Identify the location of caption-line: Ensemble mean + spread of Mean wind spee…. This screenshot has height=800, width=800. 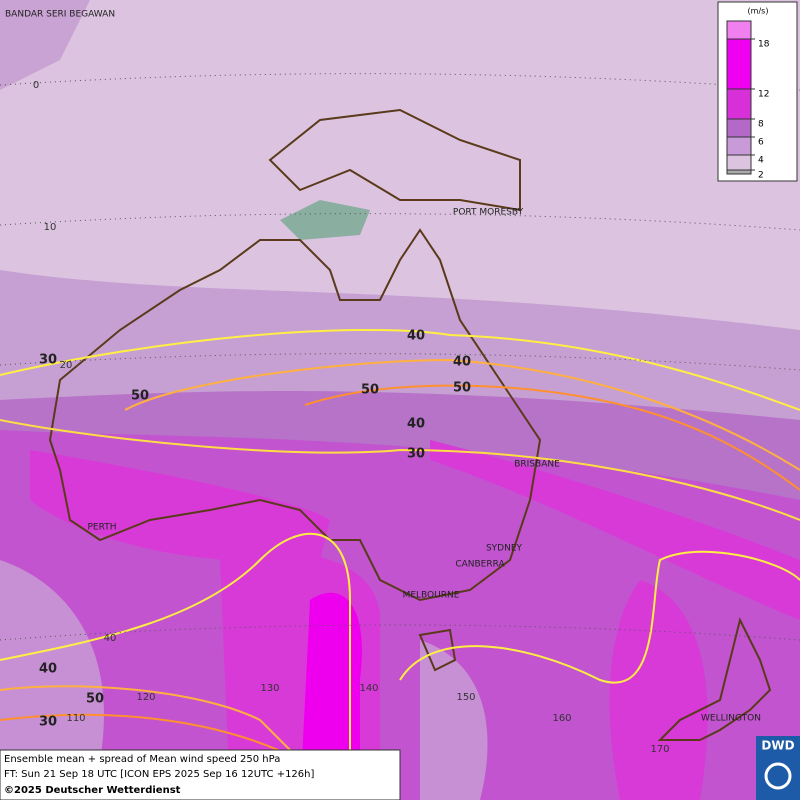
(142, 759).